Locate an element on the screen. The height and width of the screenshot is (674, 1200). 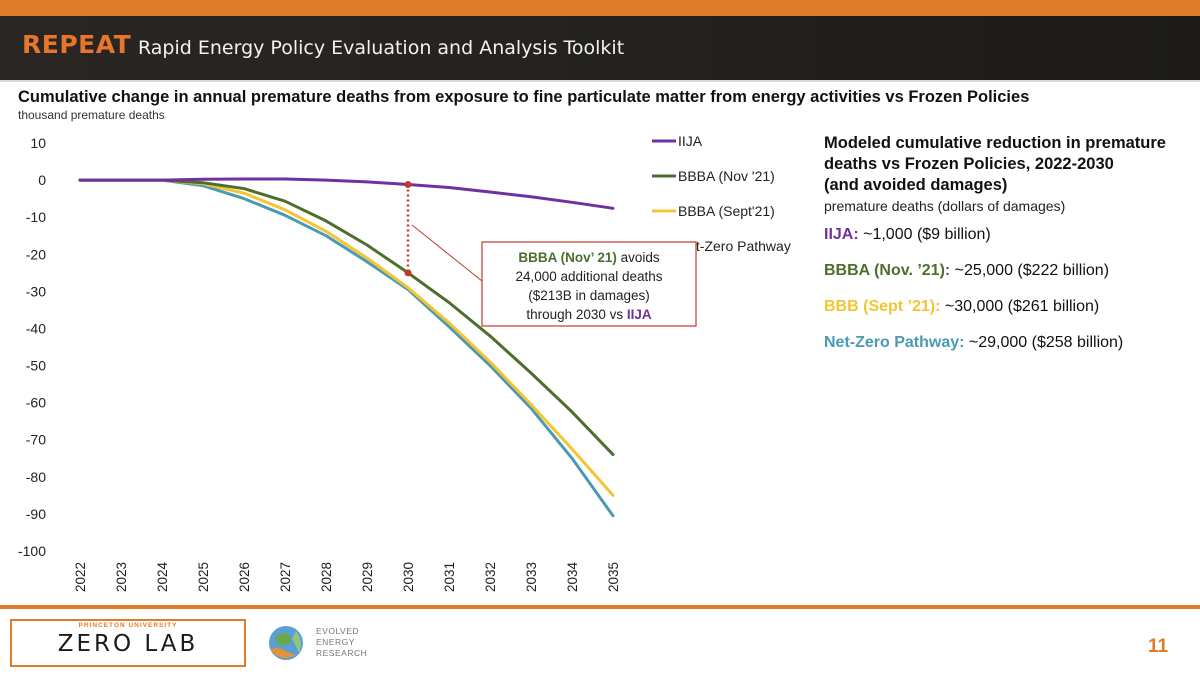
zero-lab-logo: PRINCETON UNIVERSITY ZERO LAB is located at coordinates (128, 643).